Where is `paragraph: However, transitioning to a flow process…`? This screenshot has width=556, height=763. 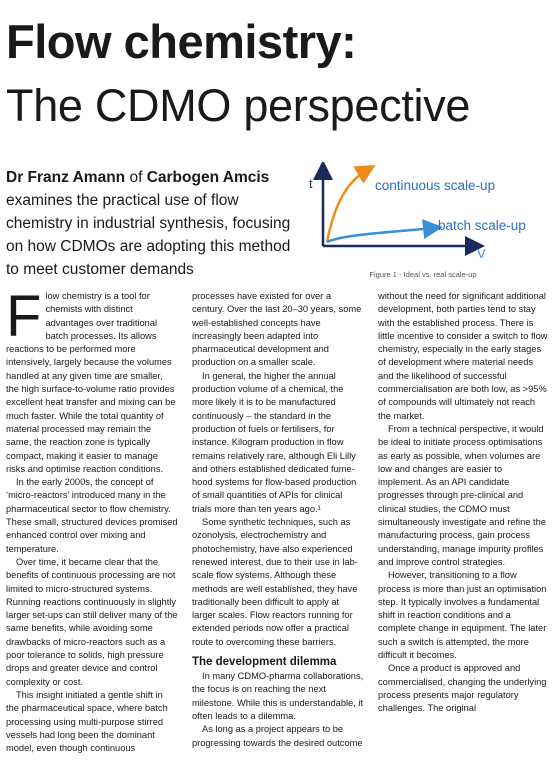
paragraph: However, transitioning to a flow process… is located at coordinates (462, 615).